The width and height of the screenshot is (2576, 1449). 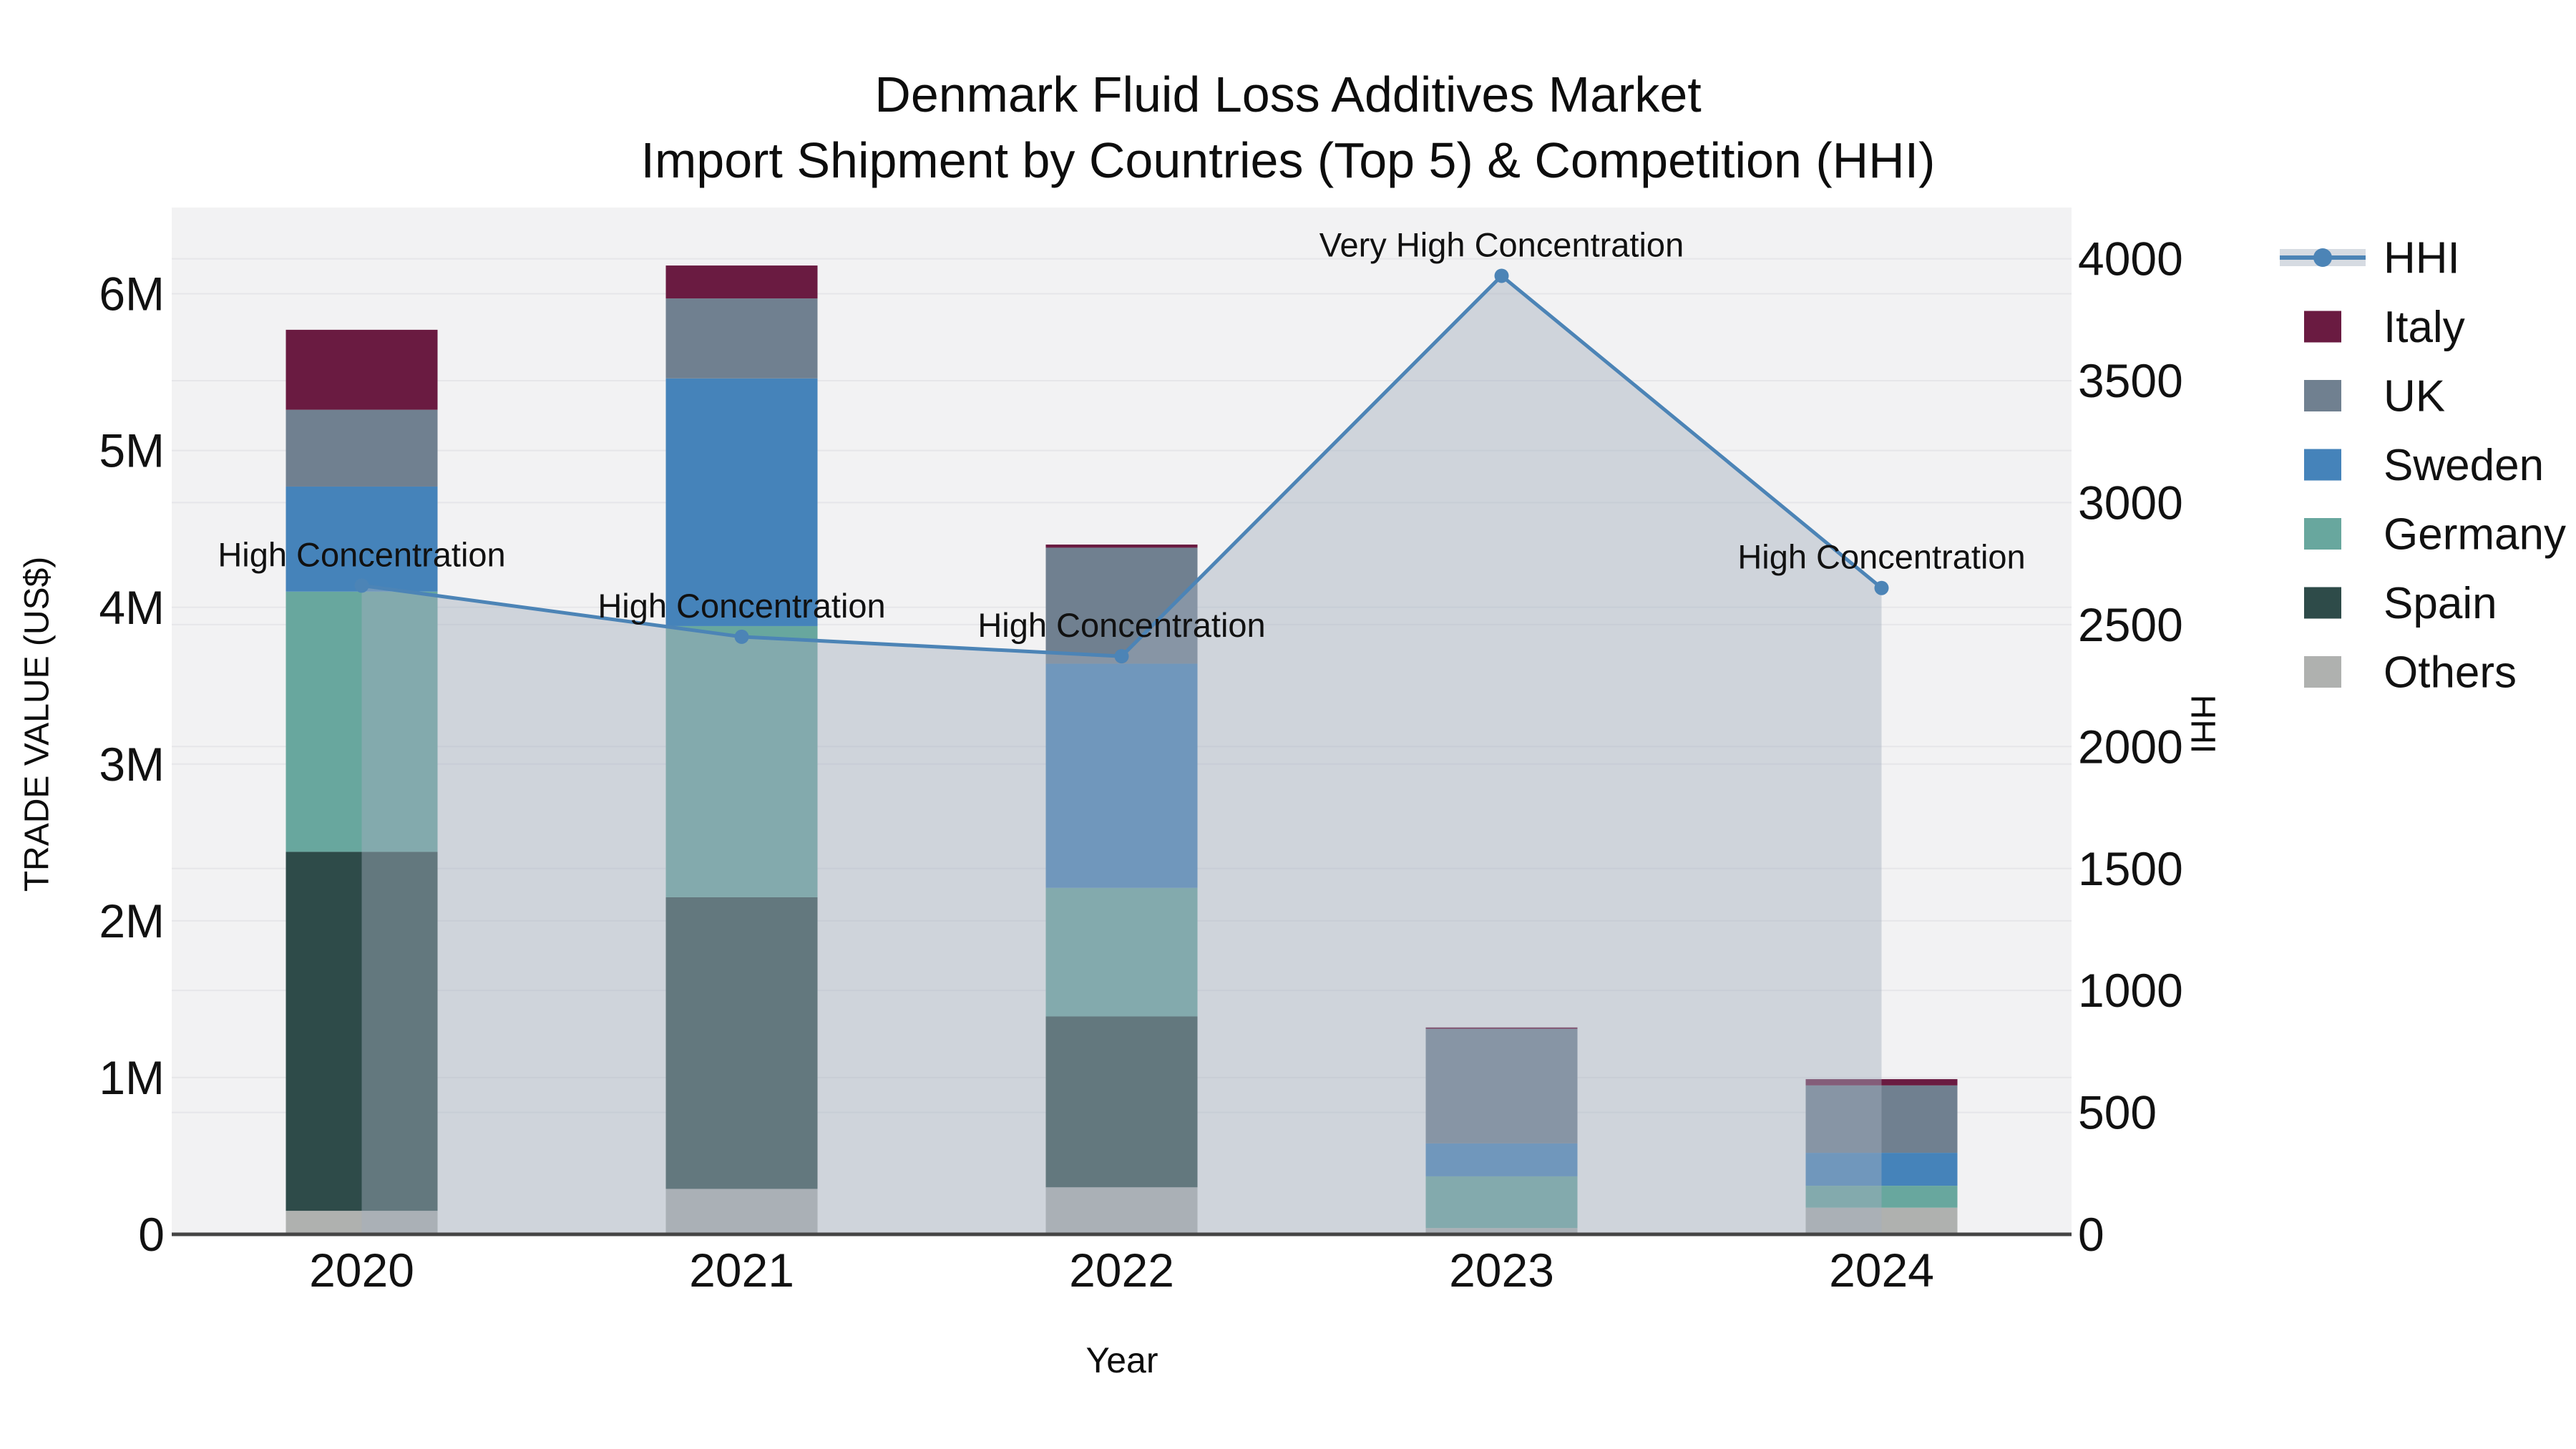 I want to click on y-right-tick-0: 0, so click(x=2091, y=1234).